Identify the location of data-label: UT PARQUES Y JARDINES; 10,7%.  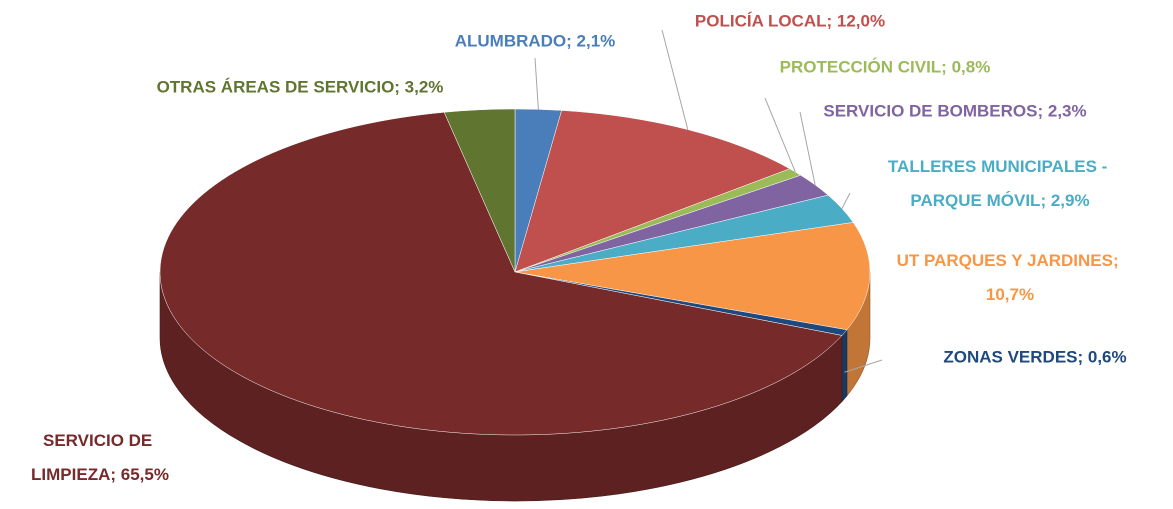
(1010, 277).